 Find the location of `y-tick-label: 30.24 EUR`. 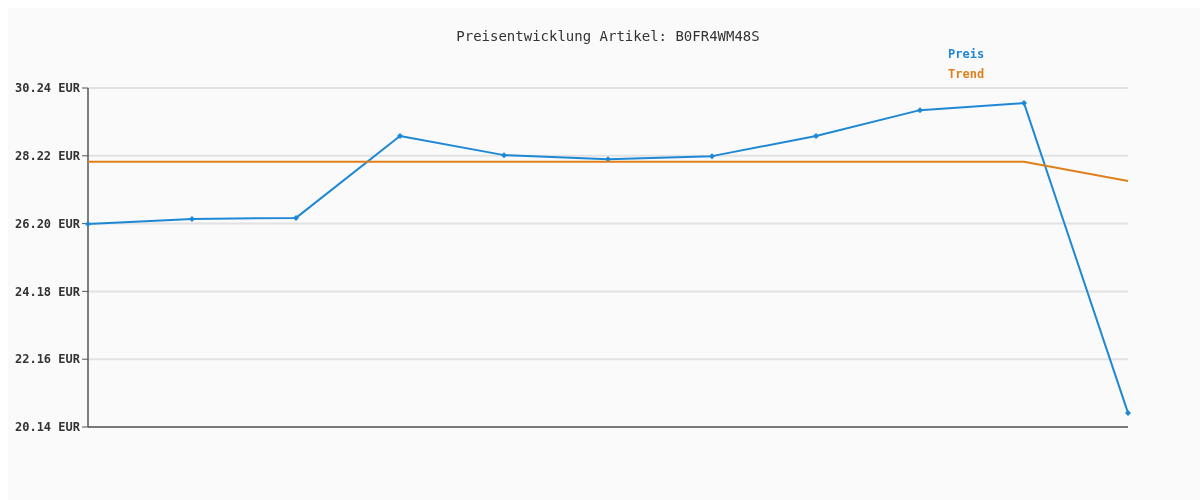

y-tick-label: 30.24 EUR is located at coordinates (47, 88).